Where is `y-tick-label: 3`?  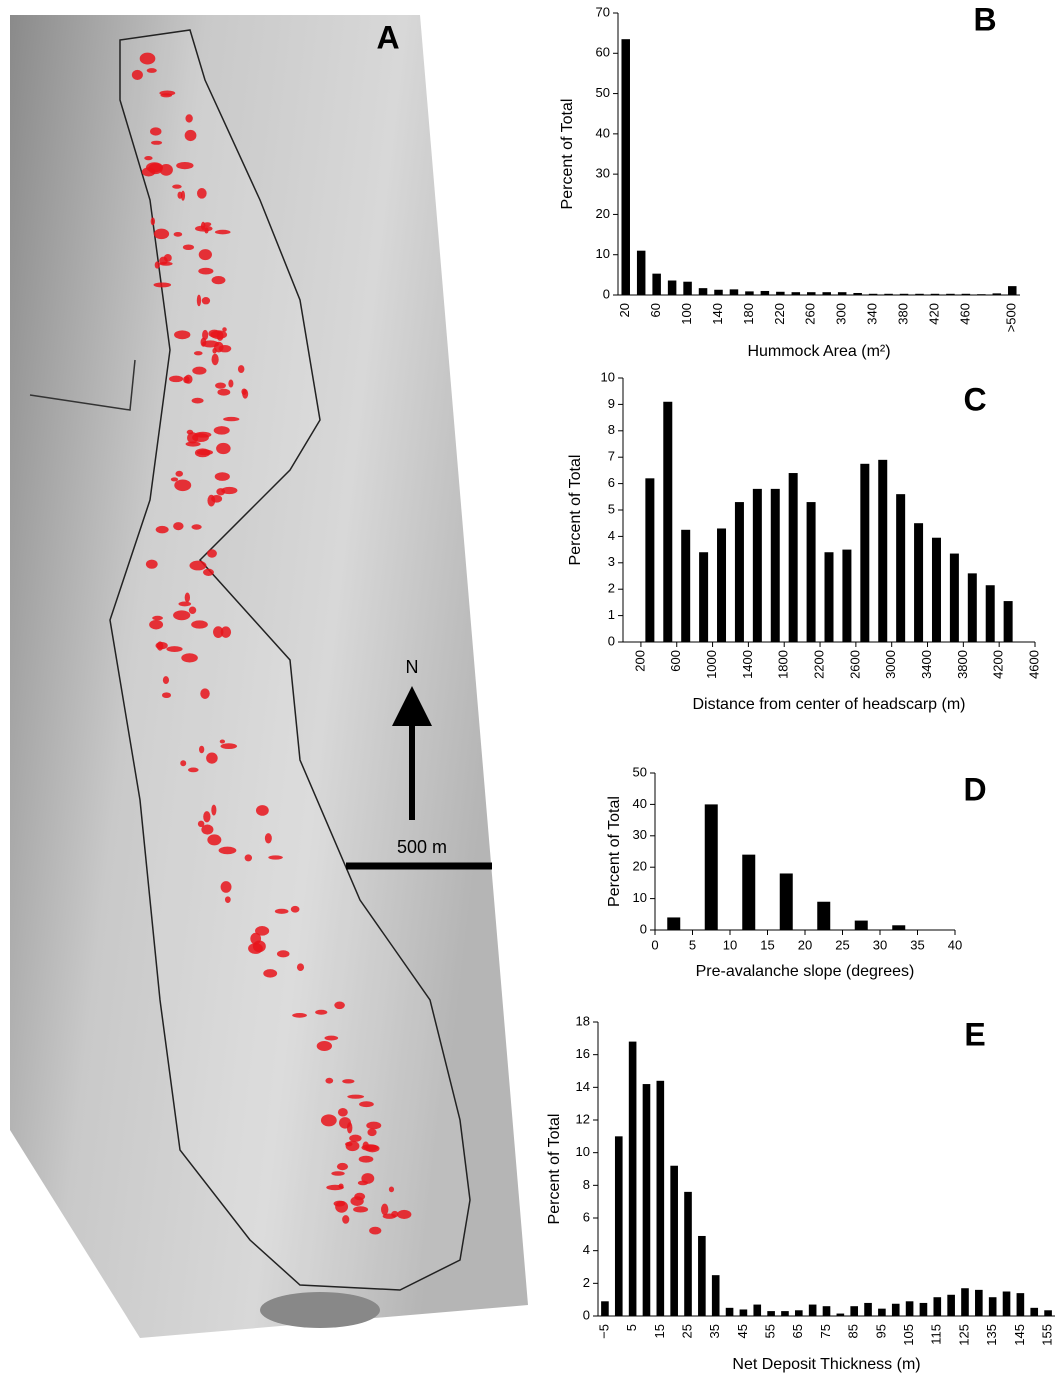
y-tick-label: 3 is located at coordinates (611, 561).